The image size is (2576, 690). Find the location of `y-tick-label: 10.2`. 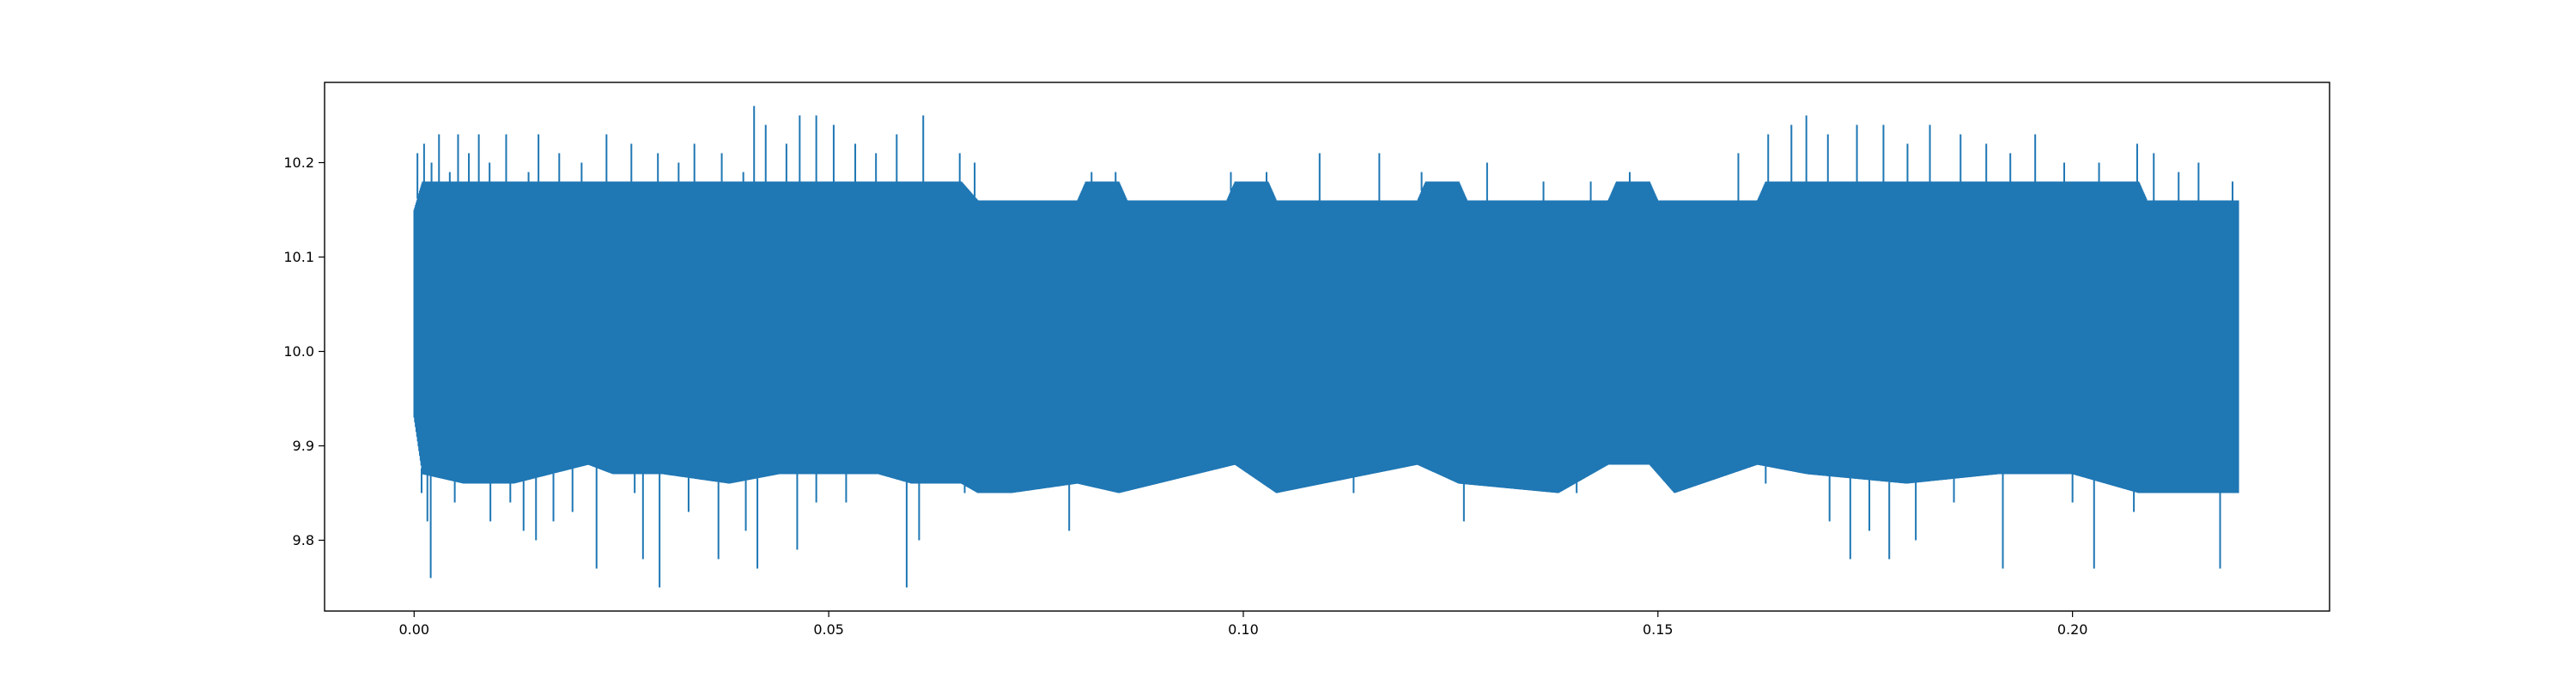

y-tick-label: 10.2 is located at coordinates (298, 162).